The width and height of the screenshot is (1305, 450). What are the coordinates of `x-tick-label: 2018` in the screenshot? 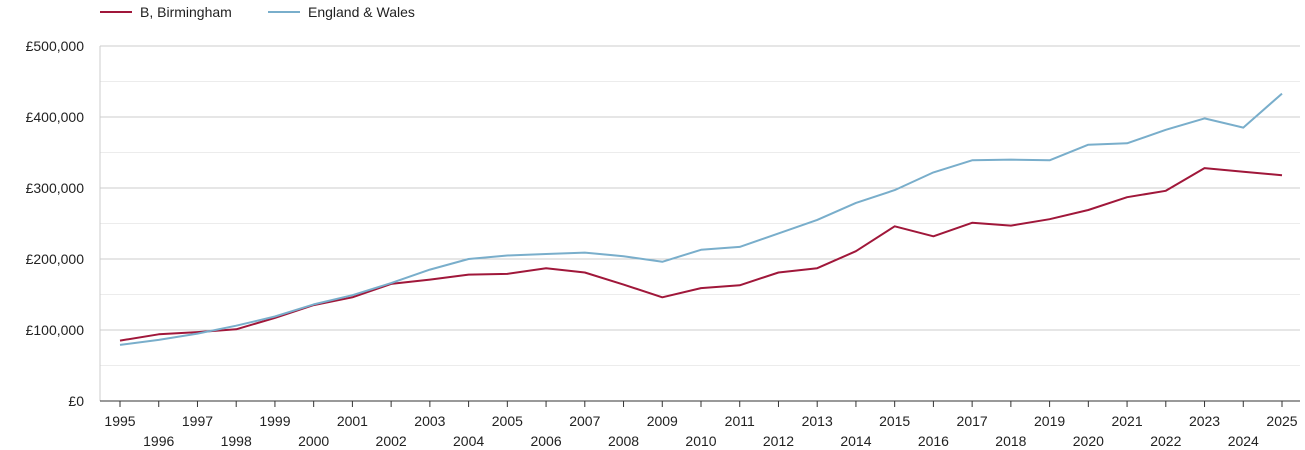 It's located at (1010, 441).